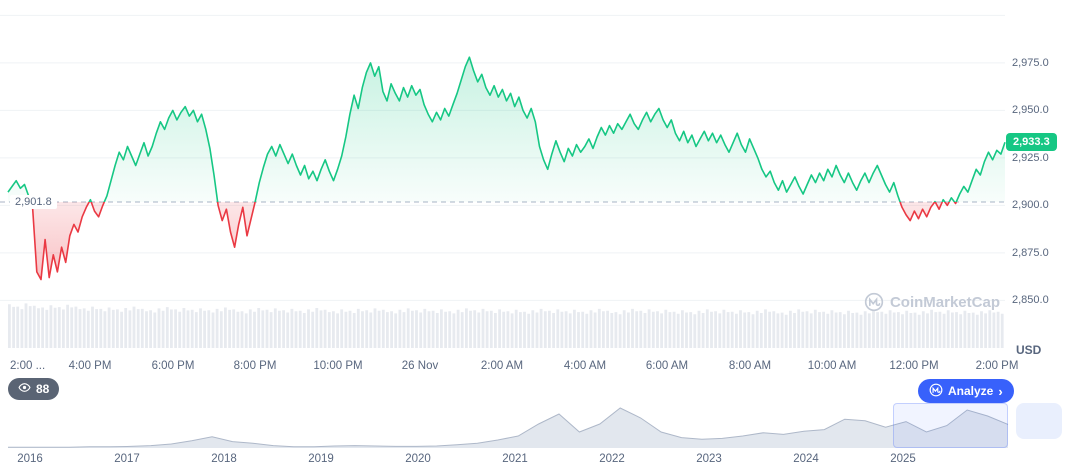  I want to click on y-tick-label: 2,925.0, so click(1030, 158).